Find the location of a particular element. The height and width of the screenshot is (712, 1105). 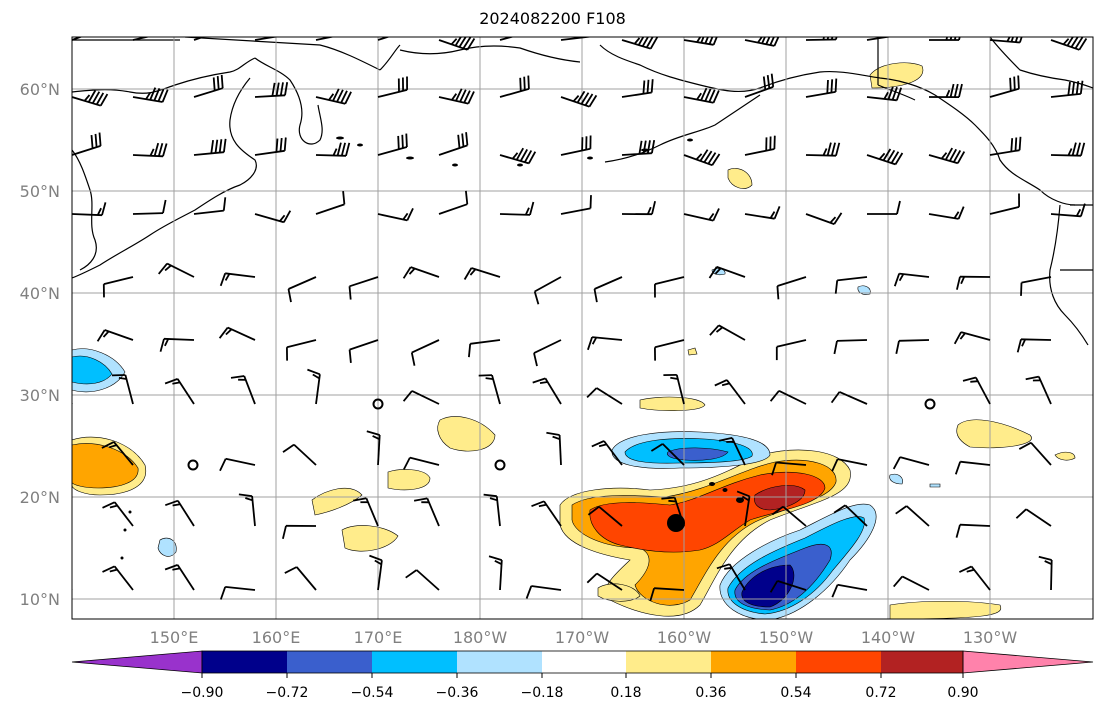

lon-label: 160°W is located at coordinates (684, 637).